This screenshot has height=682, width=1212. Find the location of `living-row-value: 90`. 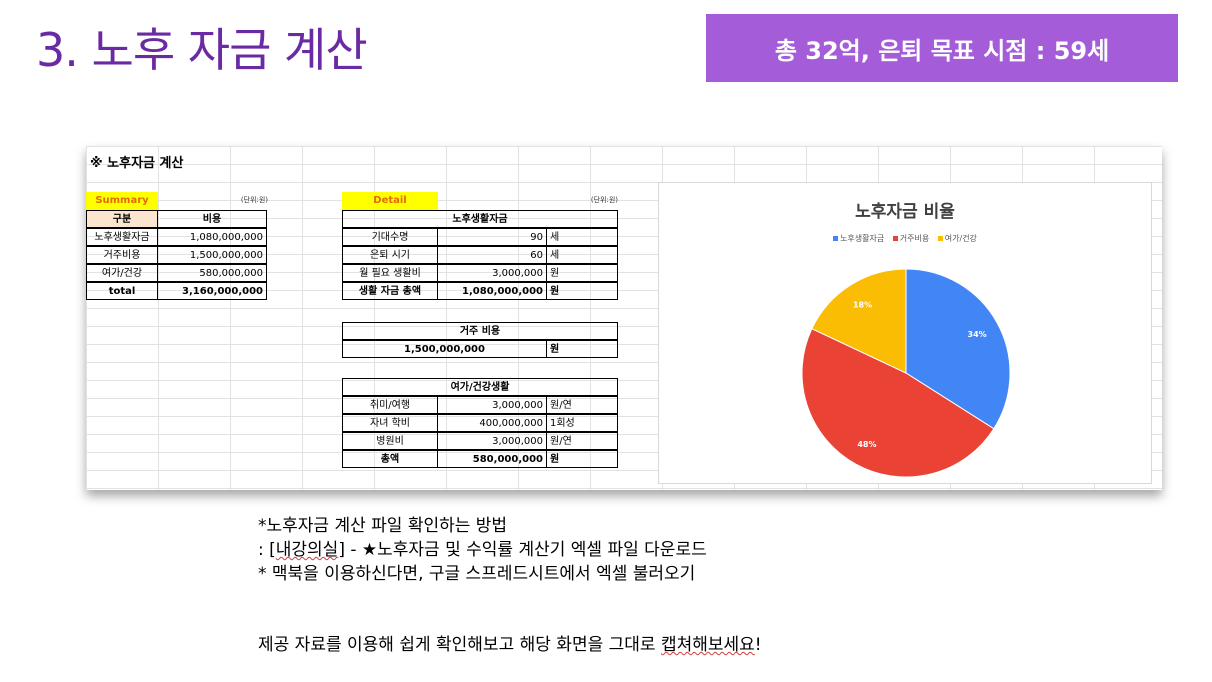

living-row-value: 90 is located at coordinates (492, 237).